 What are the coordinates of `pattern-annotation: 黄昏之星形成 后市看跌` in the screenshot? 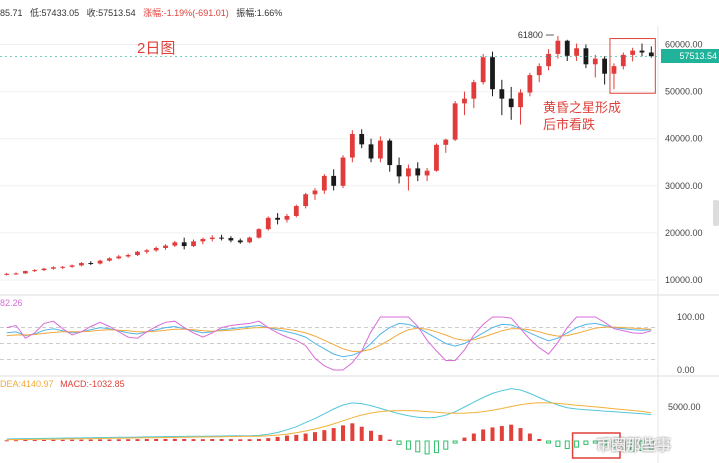 It's located at (582, 116).